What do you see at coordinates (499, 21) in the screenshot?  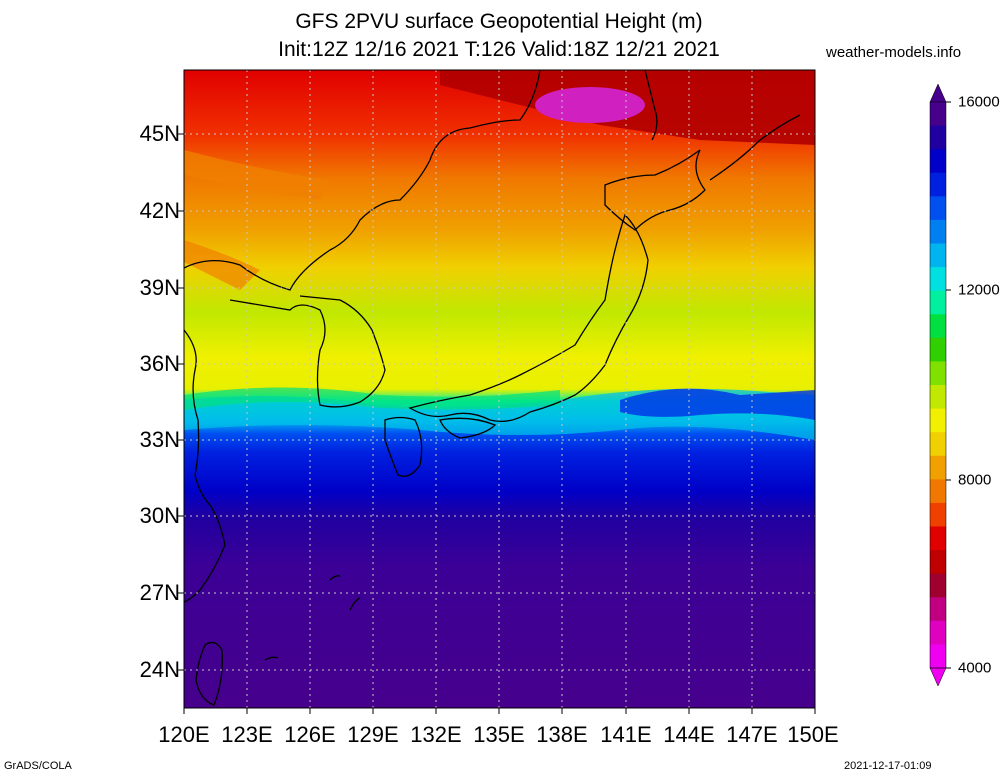 I see `chart-title: GFS 2PVU surface Geopotential Height (m)` at bounding box center [499, 21].